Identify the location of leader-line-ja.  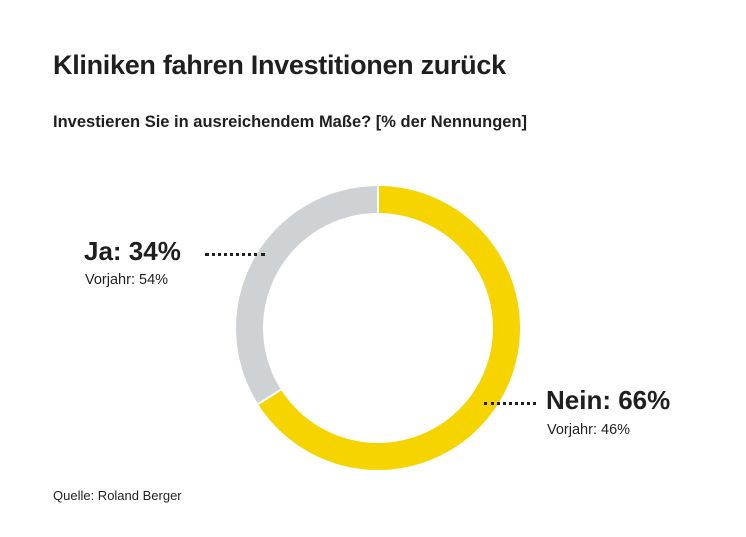
(235, 254).